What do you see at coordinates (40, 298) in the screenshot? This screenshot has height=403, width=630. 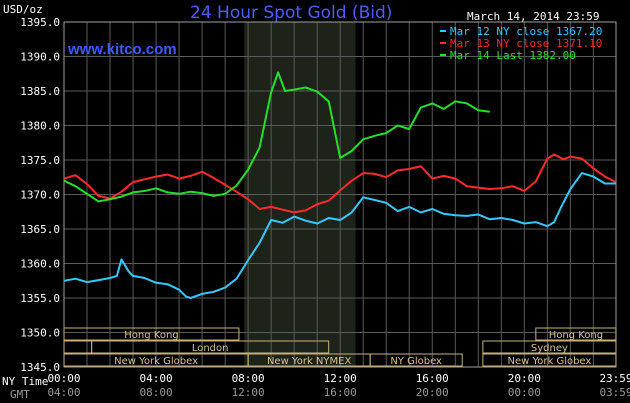 I see `y-tick-label: 1355.0` at bounding box center [40, 298].